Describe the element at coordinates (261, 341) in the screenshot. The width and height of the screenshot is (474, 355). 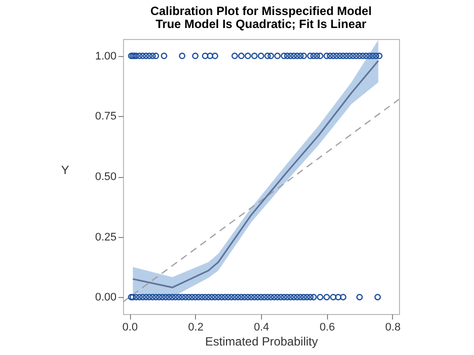
I see `x-axis-title: Estimated Probability` at that location.